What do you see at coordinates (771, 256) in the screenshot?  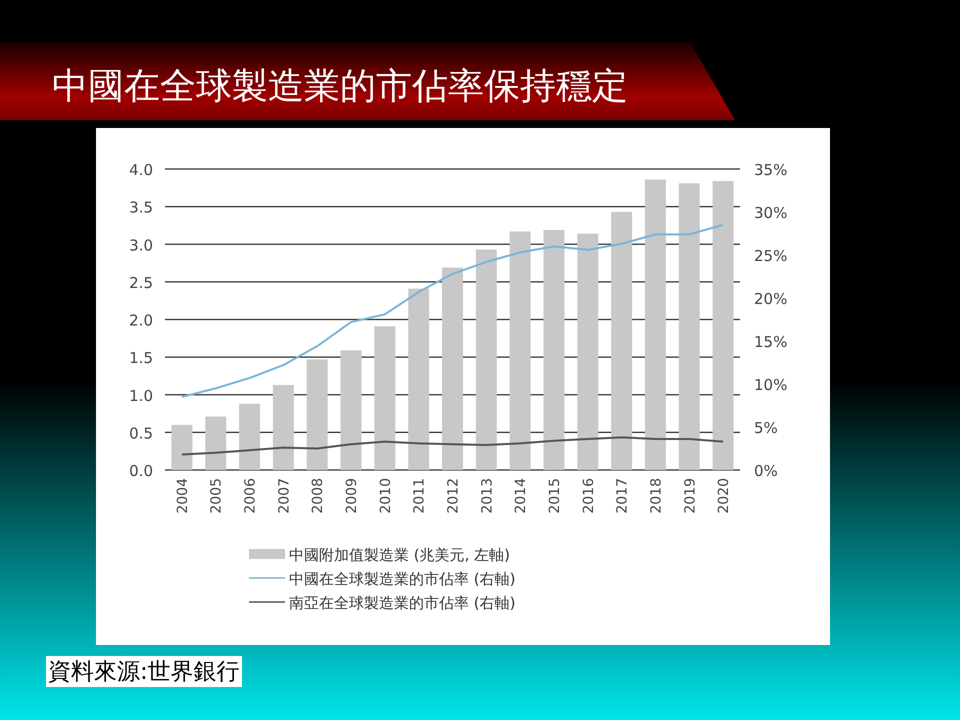 I see `y2-tick-label: 25%` at bounding box center [771, 256].